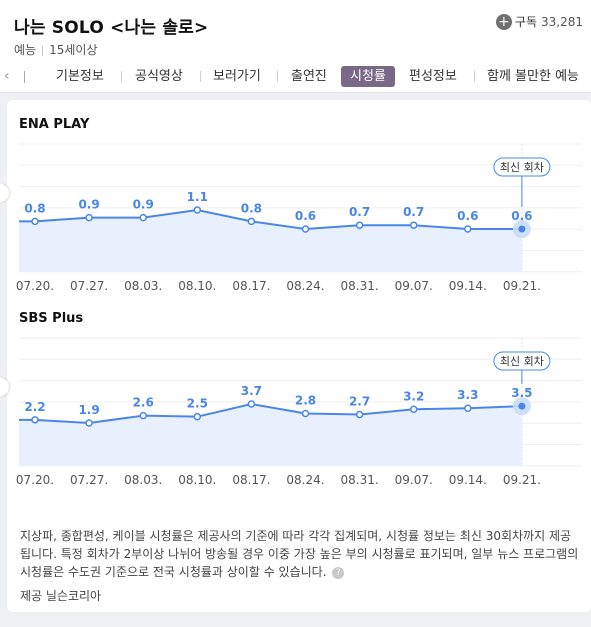 This screenshot has width=591, height=627. I want to click on data-source: 제공 닐슨코리아, so click(61, 596).